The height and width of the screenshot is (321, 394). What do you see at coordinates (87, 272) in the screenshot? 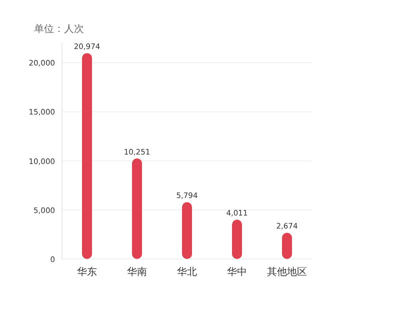
I see `x-tick-label: 华东` at bounding box center [87, 272].